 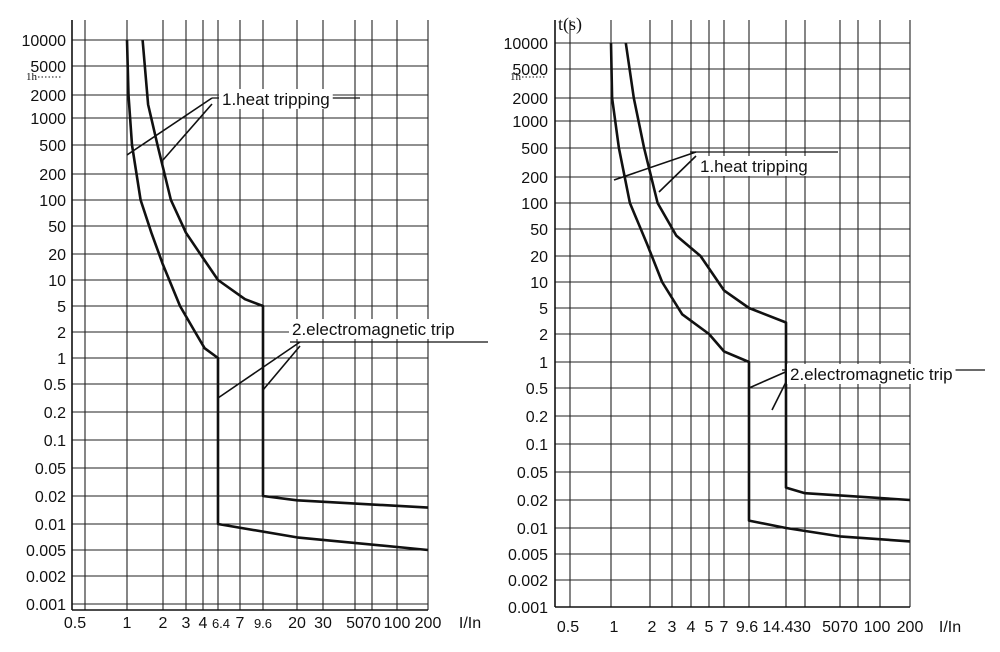 I want to click on x-tick-label: 20, so click(x=297, y=623).